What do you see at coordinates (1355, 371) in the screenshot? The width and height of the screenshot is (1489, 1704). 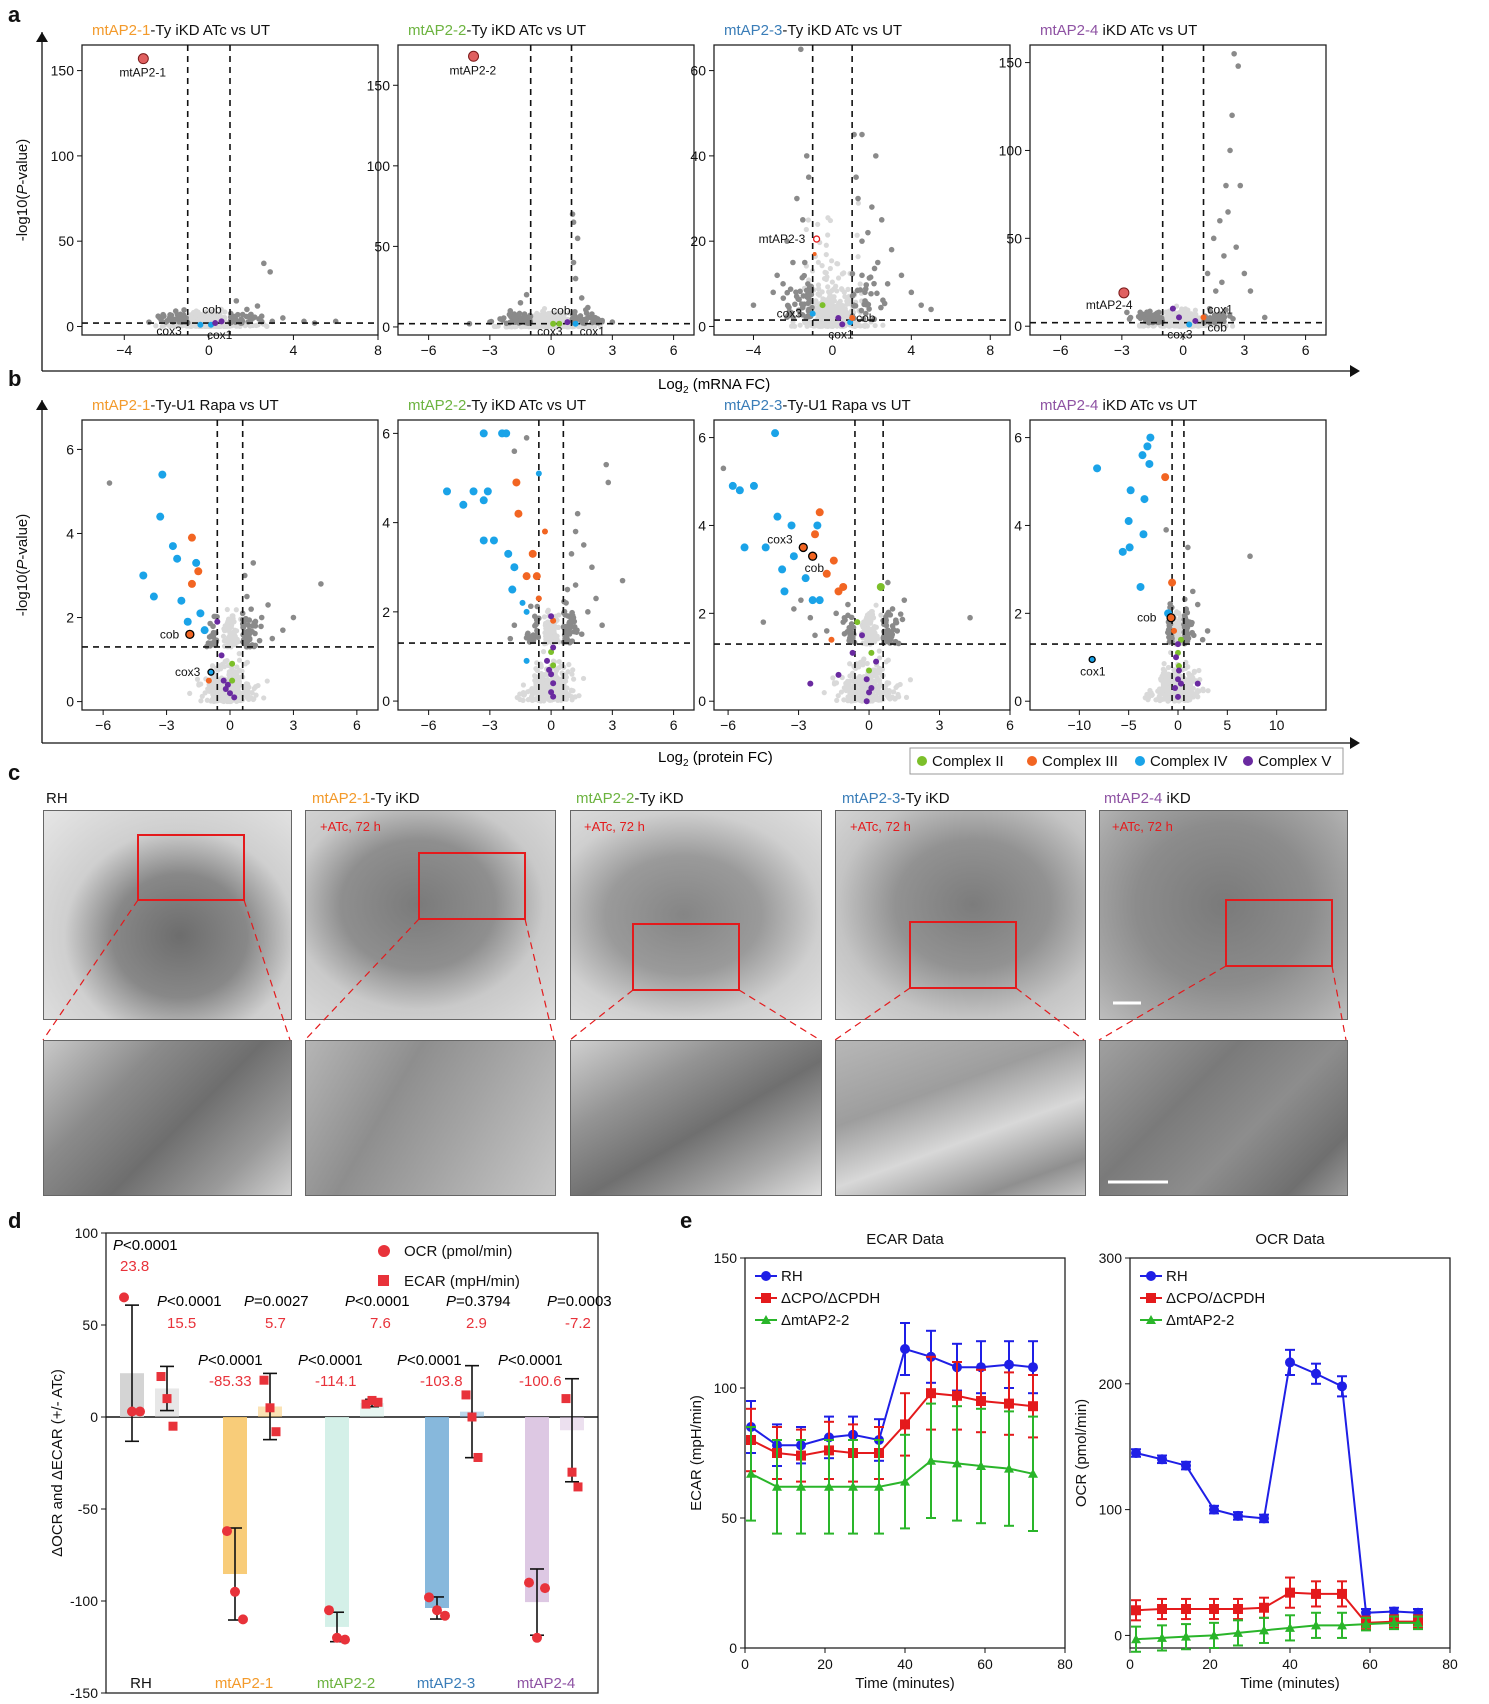 I see `panel-a-x-axis-arrowhead` at bounding box center [1355, 371].